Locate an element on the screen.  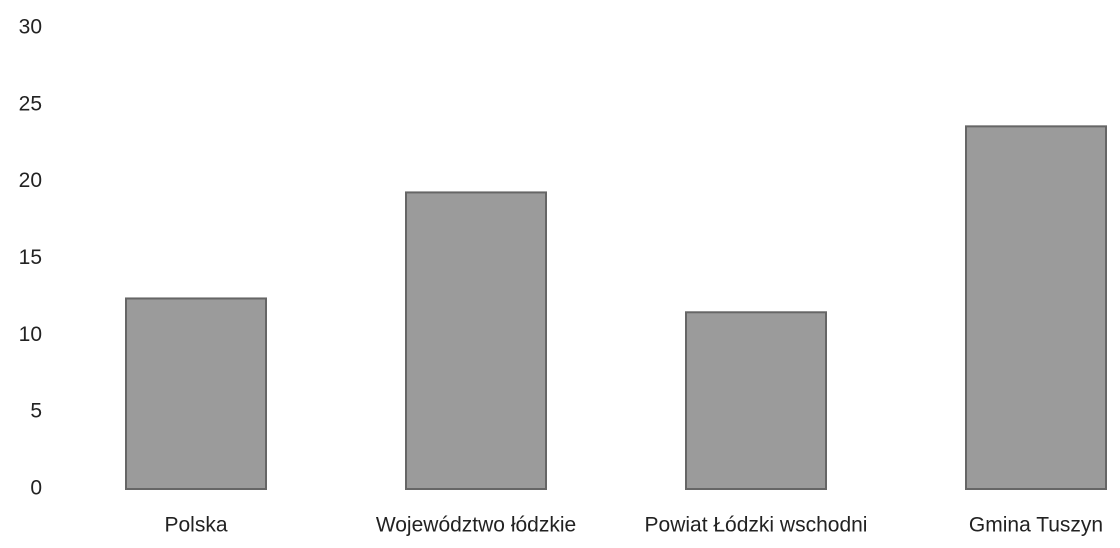
x-tick-label: Gmina Tuszyn is located at coordinates (1036, 525).